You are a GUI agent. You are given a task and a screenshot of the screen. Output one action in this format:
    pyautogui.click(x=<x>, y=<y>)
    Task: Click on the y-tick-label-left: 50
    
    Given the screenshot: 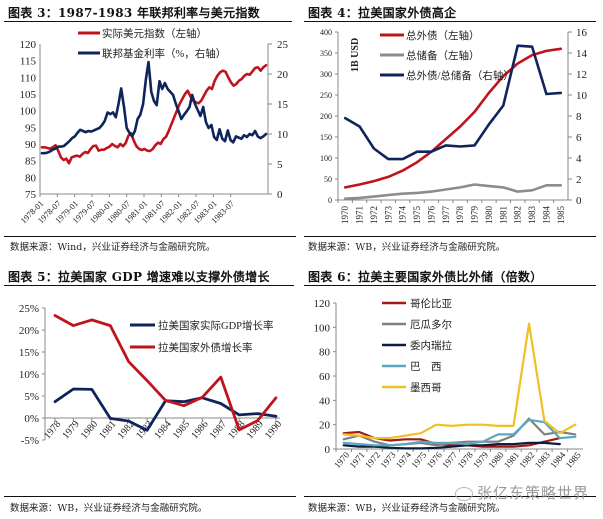 What is the action you would take?
    pyautogui.click(x=328, y=179)
    